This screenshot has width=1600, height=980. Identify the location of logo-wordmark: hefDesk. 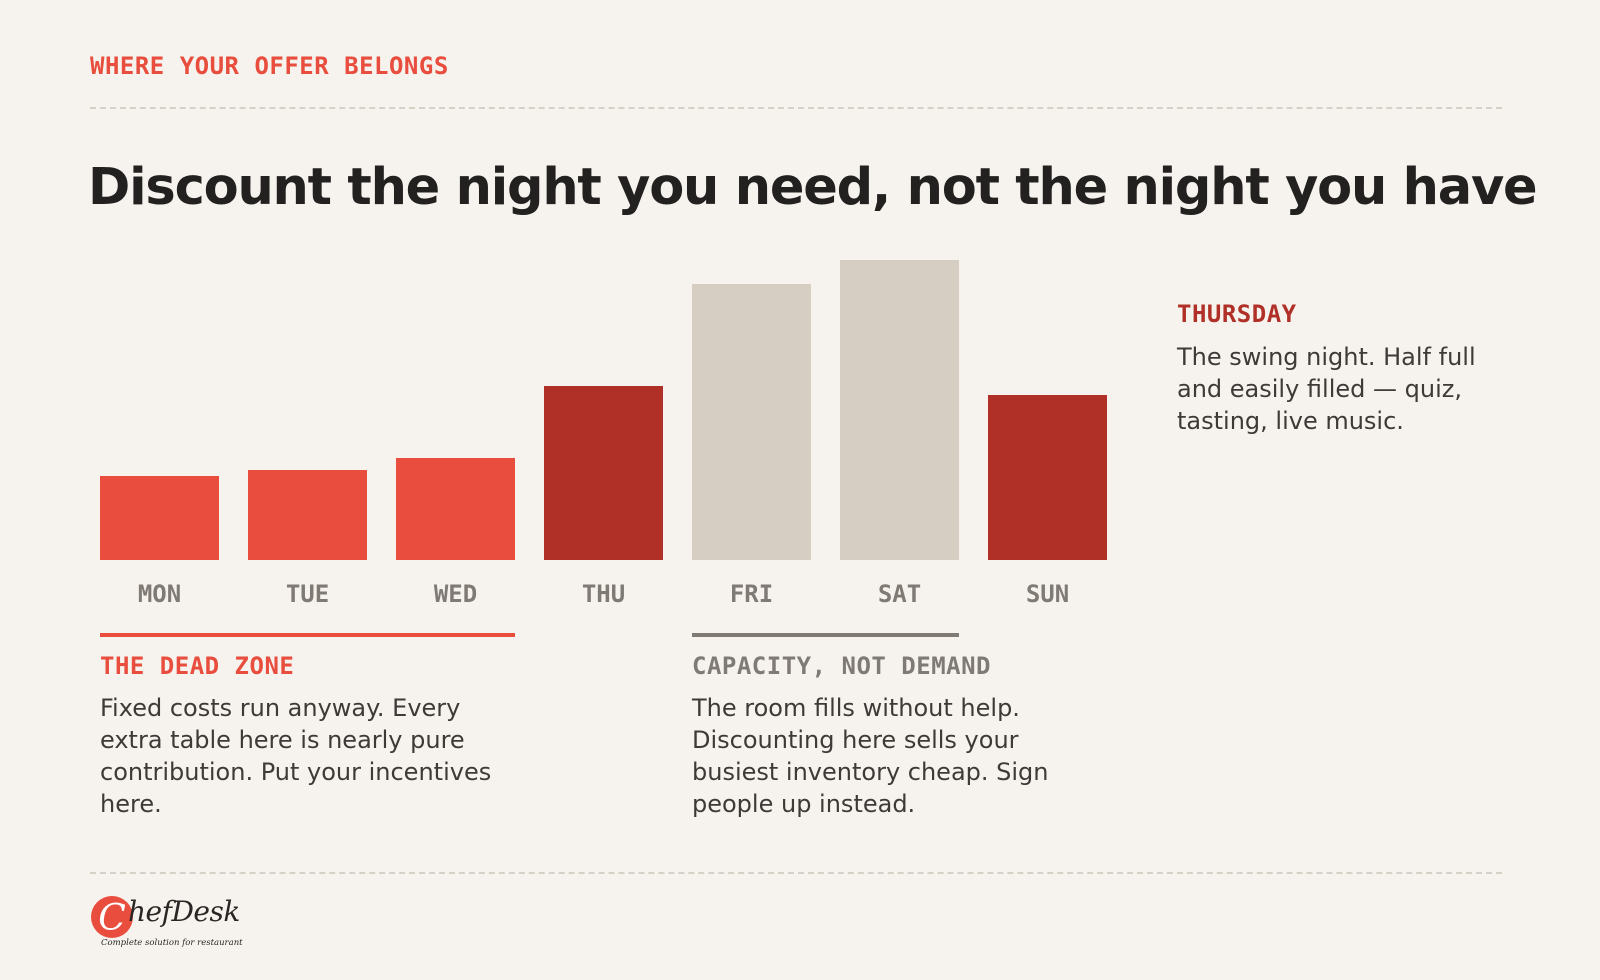
(184, 911).